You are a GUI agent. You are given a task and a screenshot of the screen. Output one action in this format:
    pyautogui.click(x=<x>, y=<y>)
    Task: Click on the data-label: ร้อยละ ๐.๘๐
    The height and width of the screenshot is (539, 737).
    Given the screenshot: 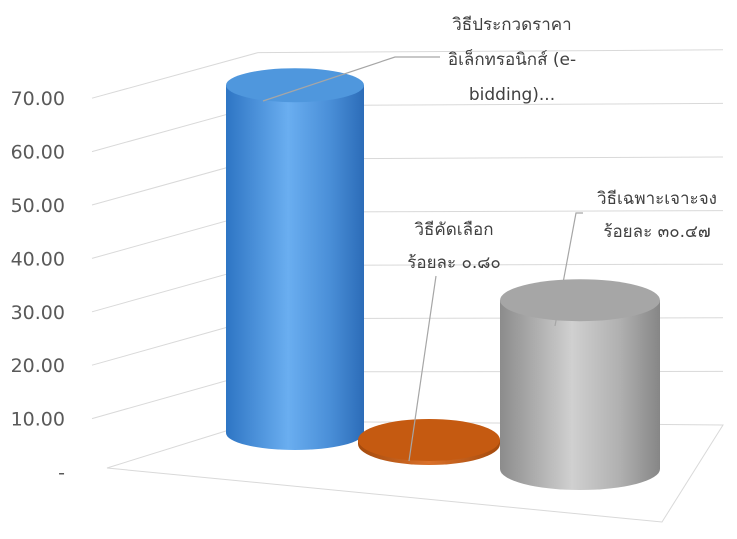 What is the action you would take?
    pyautogui.click(x=454, y=263)
    